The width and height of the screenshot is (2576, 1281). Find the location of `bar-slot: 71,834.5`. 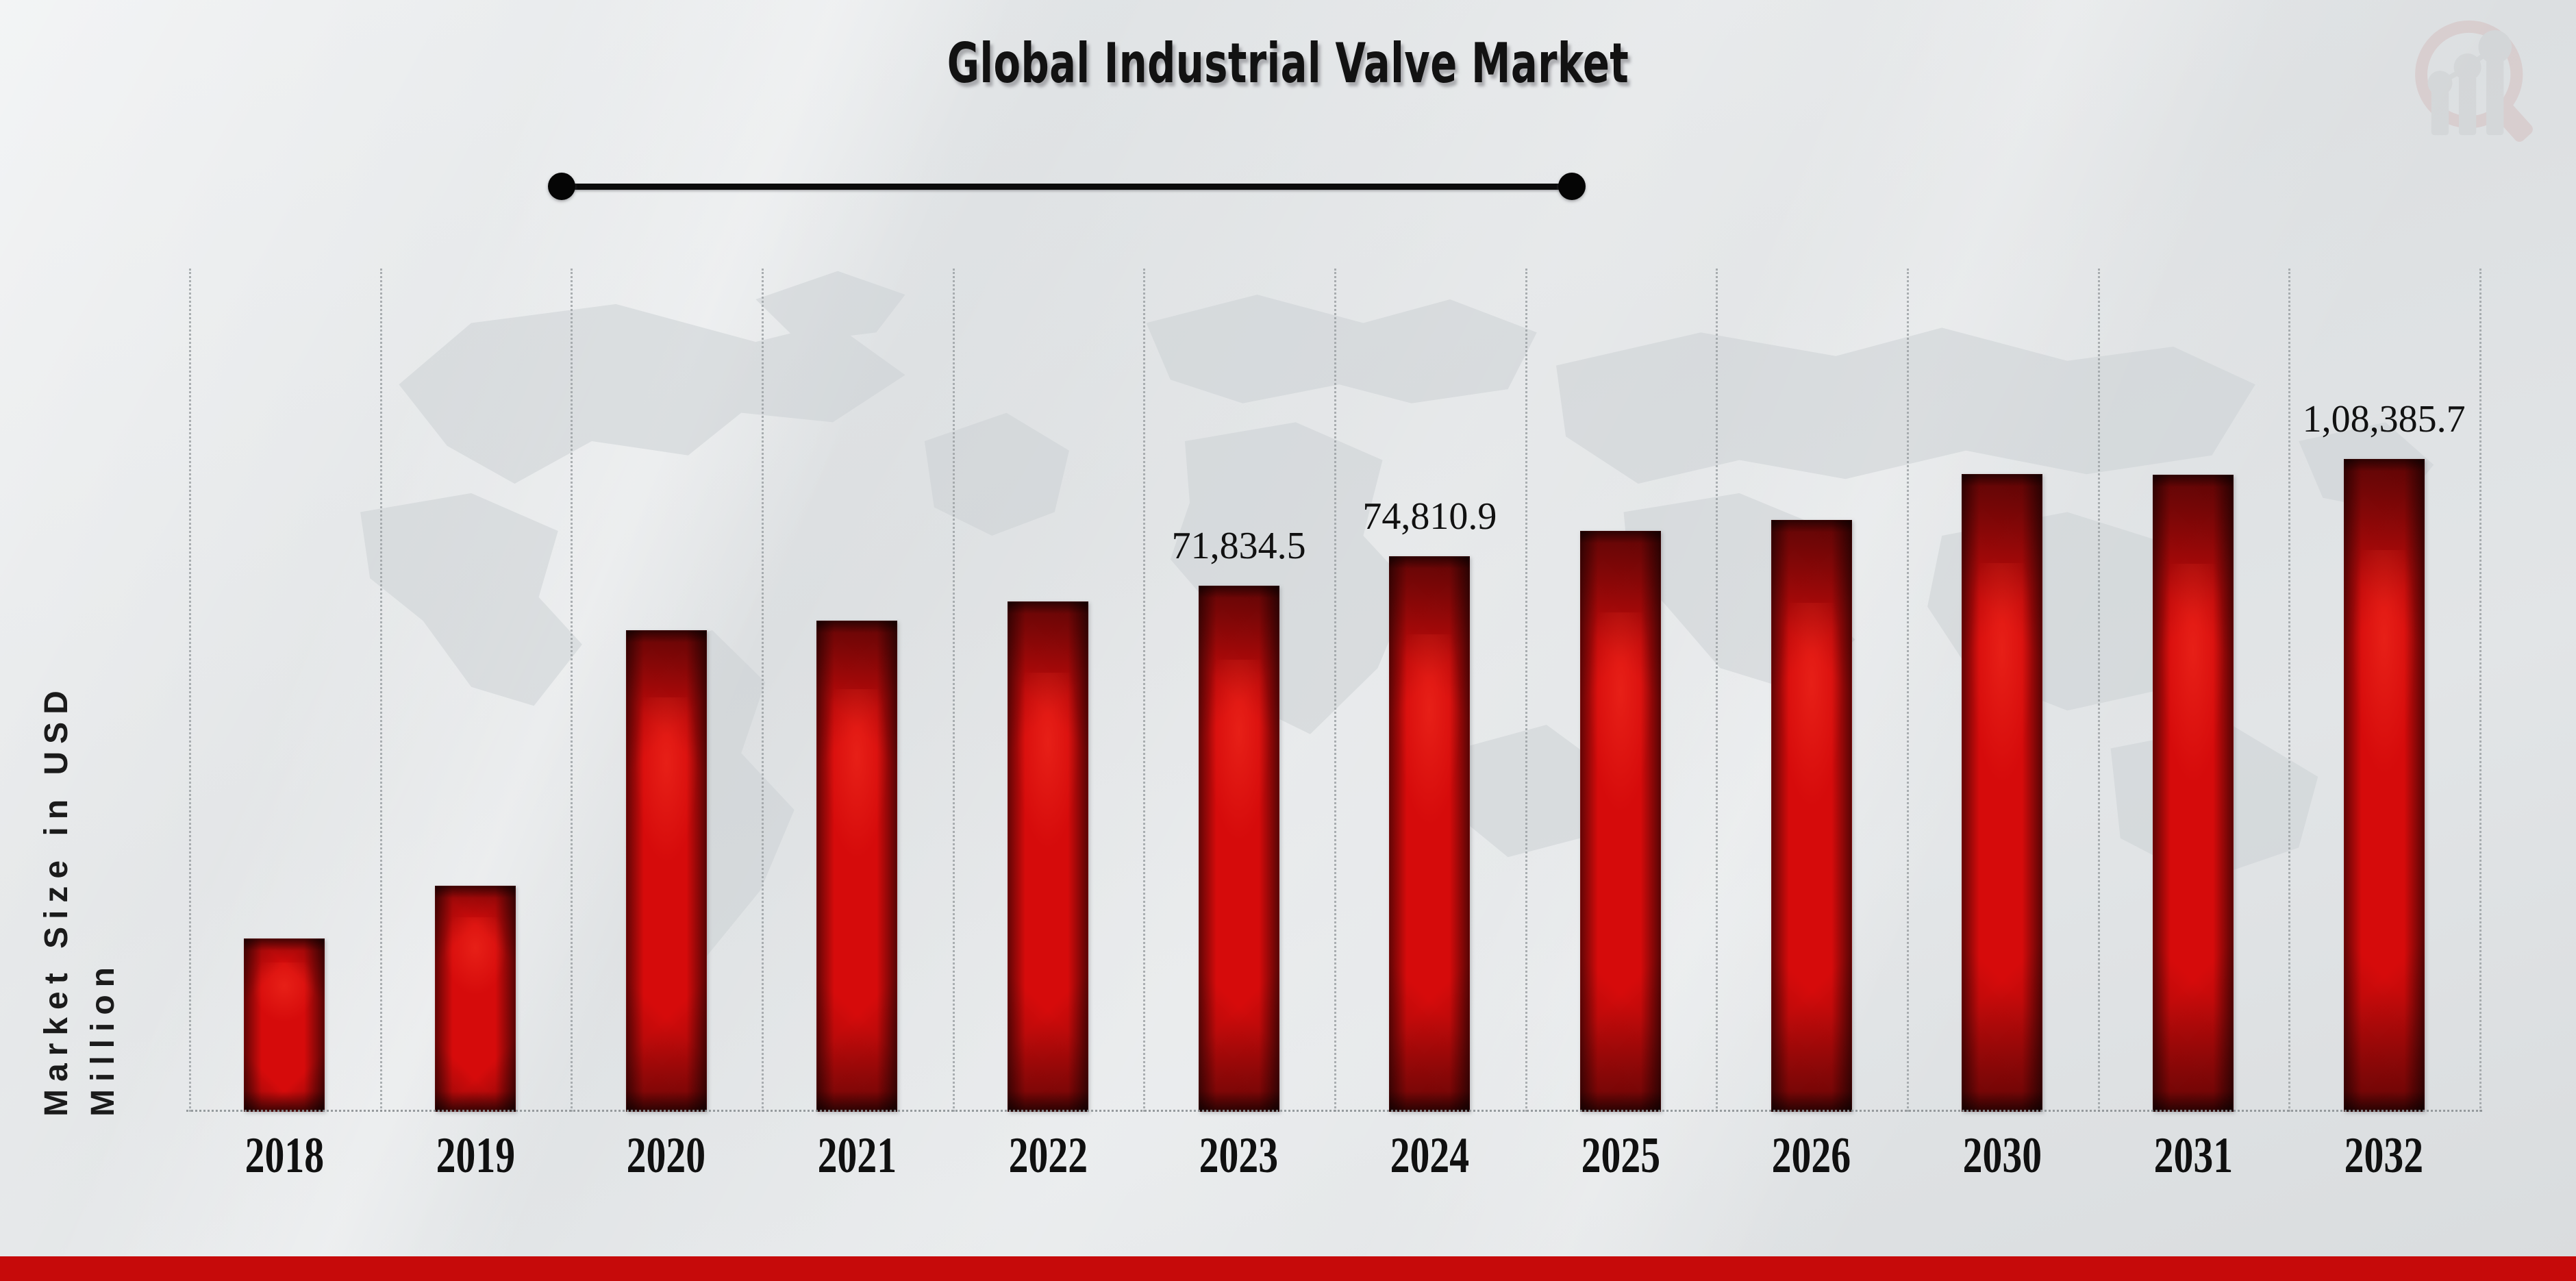

bar-slot: 71,834.5 is located at coordinates (1238, 691).